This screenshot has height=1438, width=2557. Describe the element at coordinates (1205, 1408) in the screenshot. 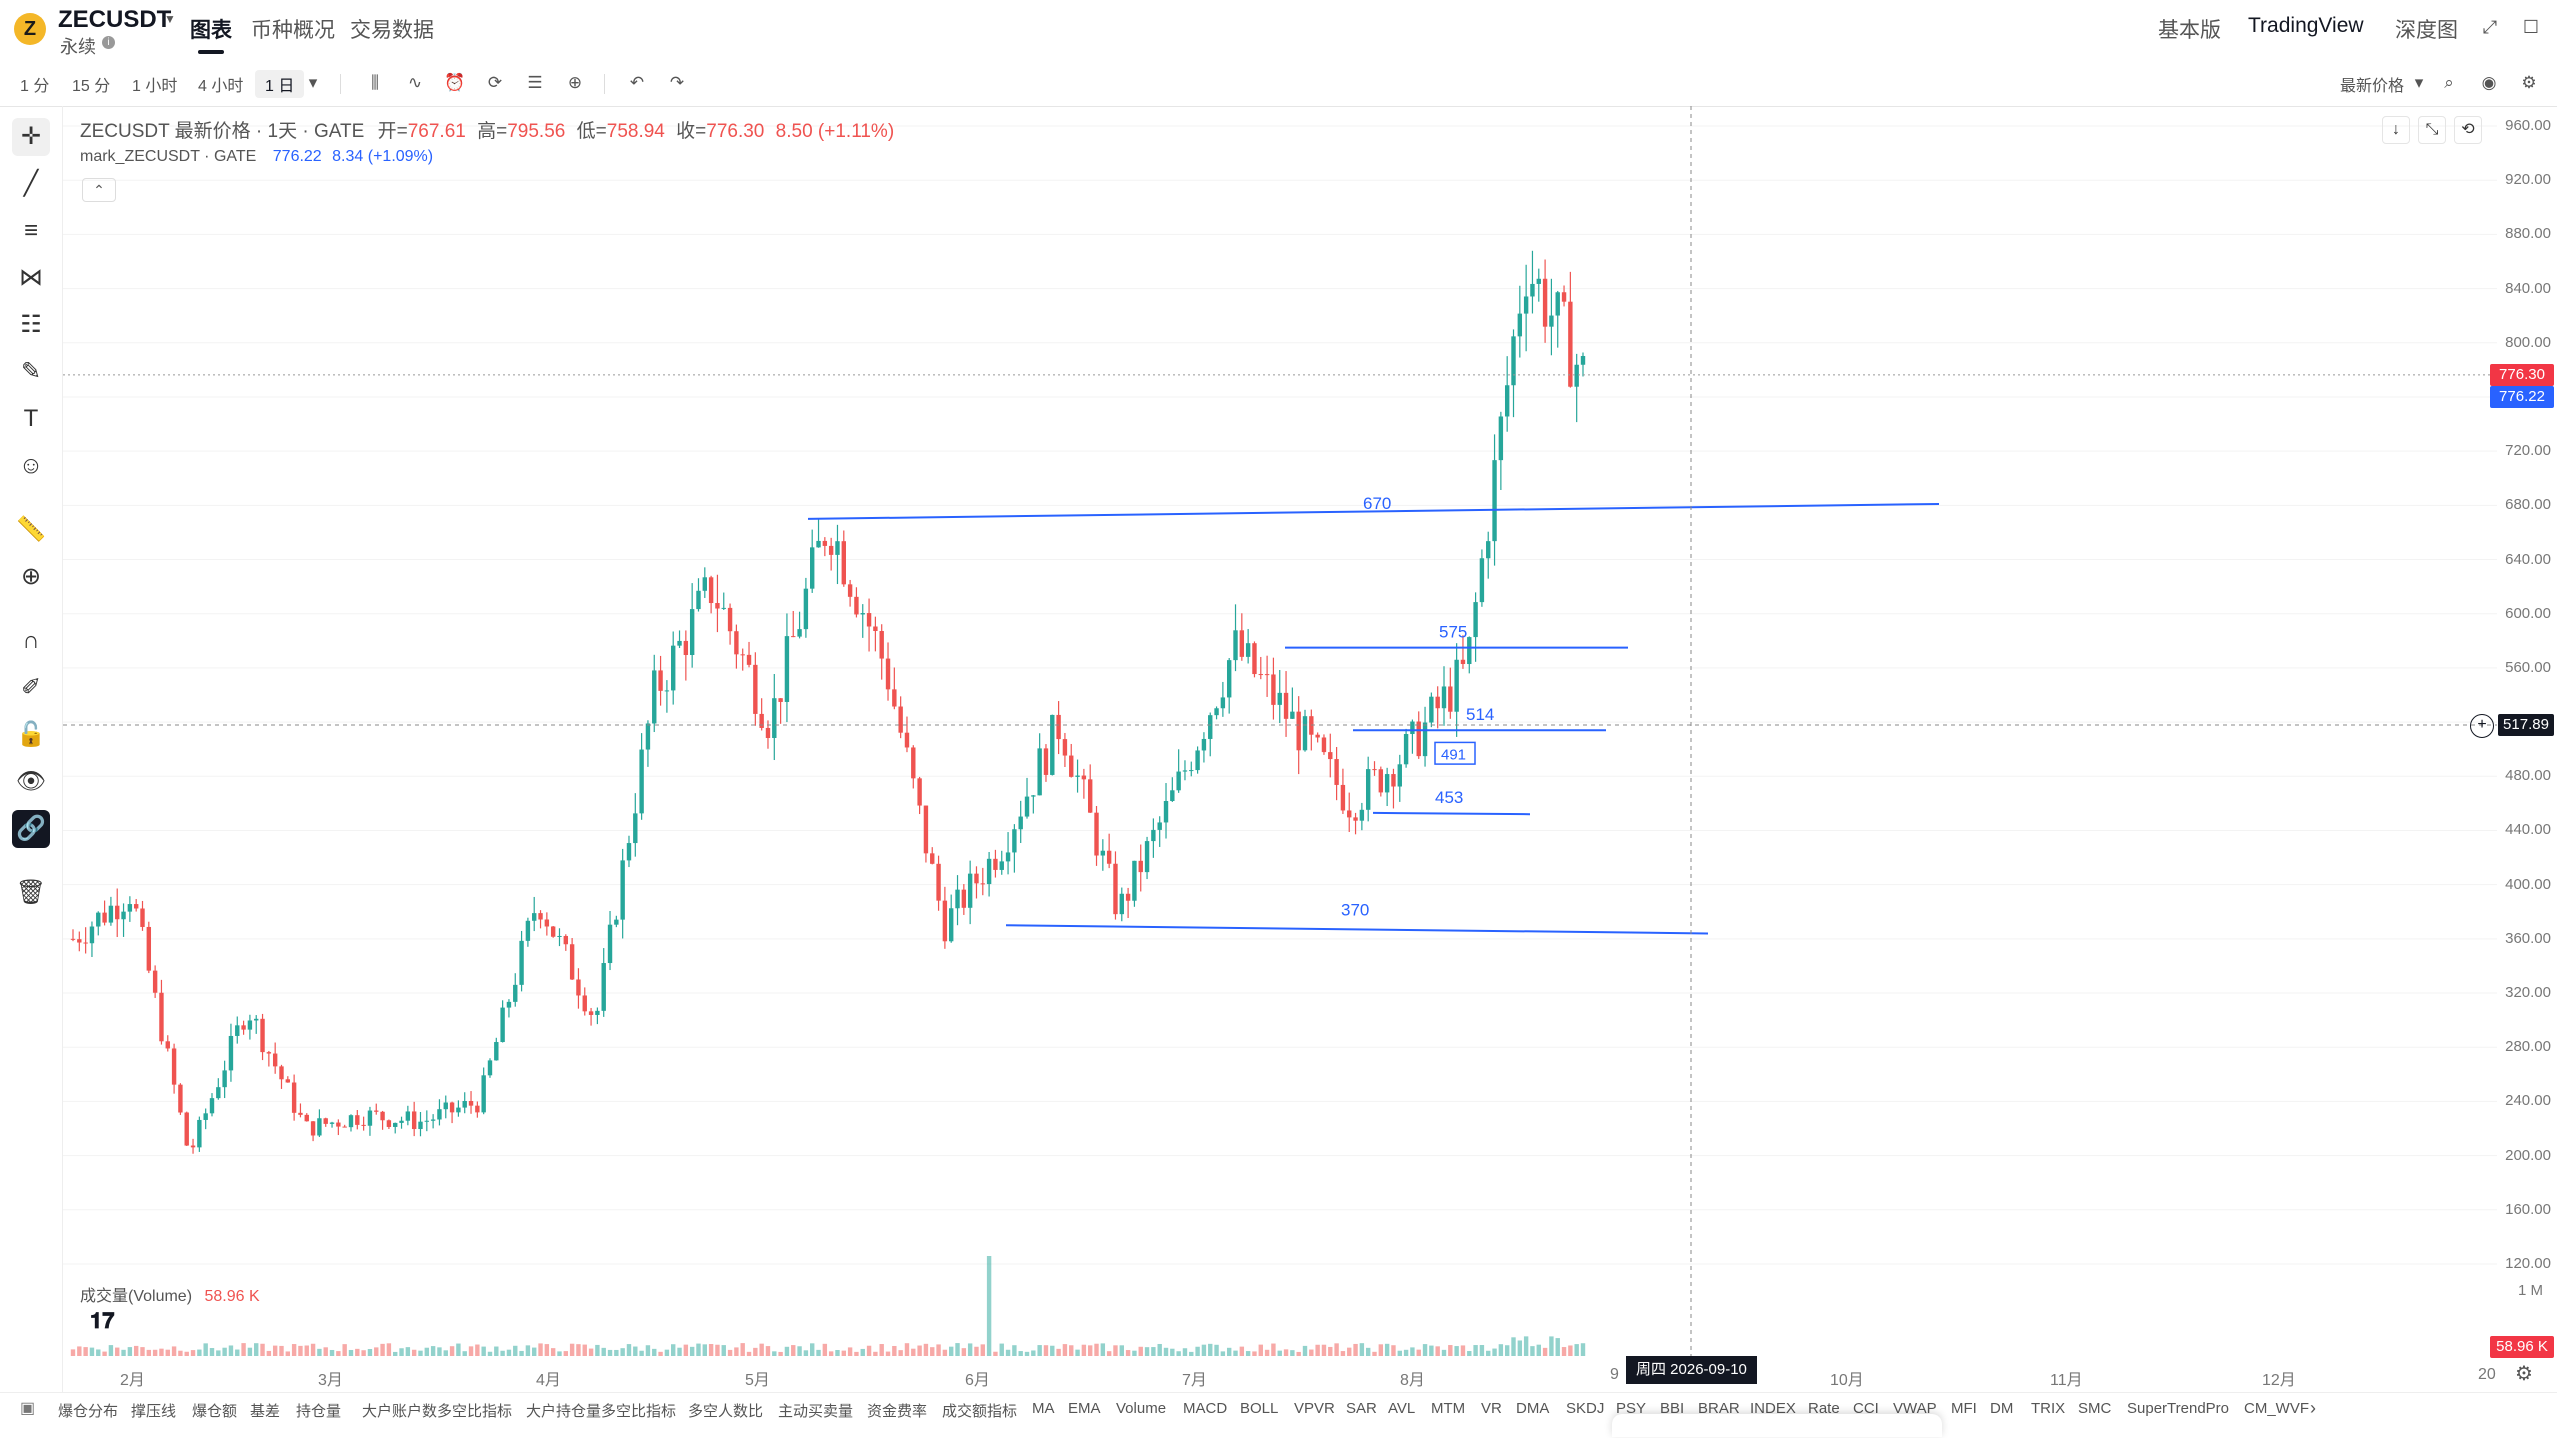

I see `indicator-item: MACD` at that location.